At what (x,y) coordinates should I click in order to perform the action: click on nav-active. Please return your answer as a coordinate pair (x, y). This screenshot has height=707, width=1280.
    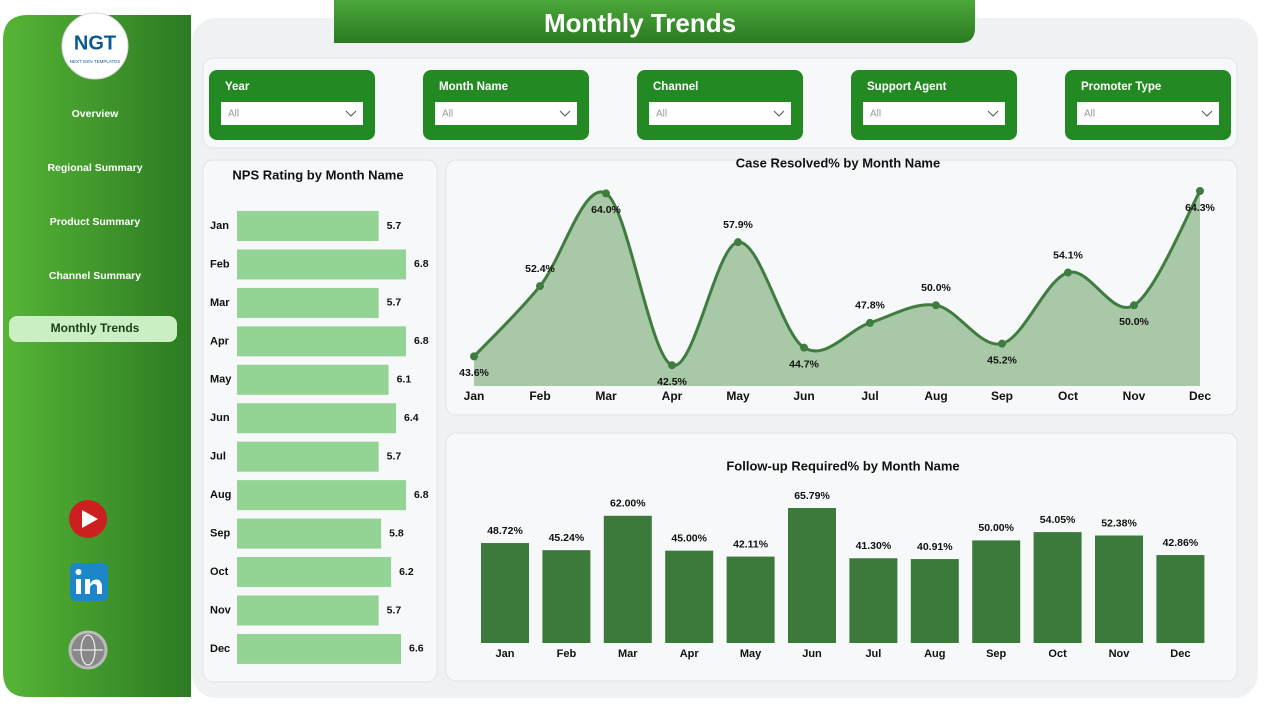
    Looking at the image, I should click on (93, 329).